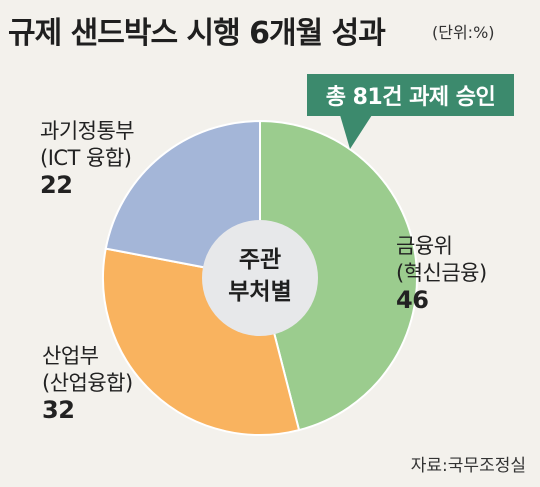 The width and height of the screenshot is (540, 487). Describe the element at coordinates (70, 356) in the screenshot. I see `slice-name: 산업부` at that location.